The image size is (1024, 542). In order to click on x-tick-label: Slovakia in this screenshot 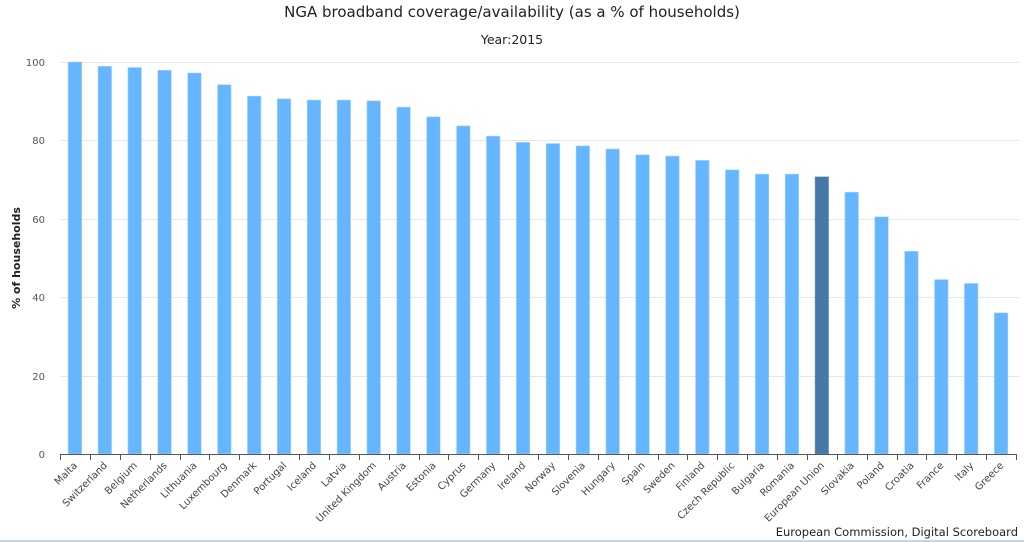, I will do `click(837, 478)`.